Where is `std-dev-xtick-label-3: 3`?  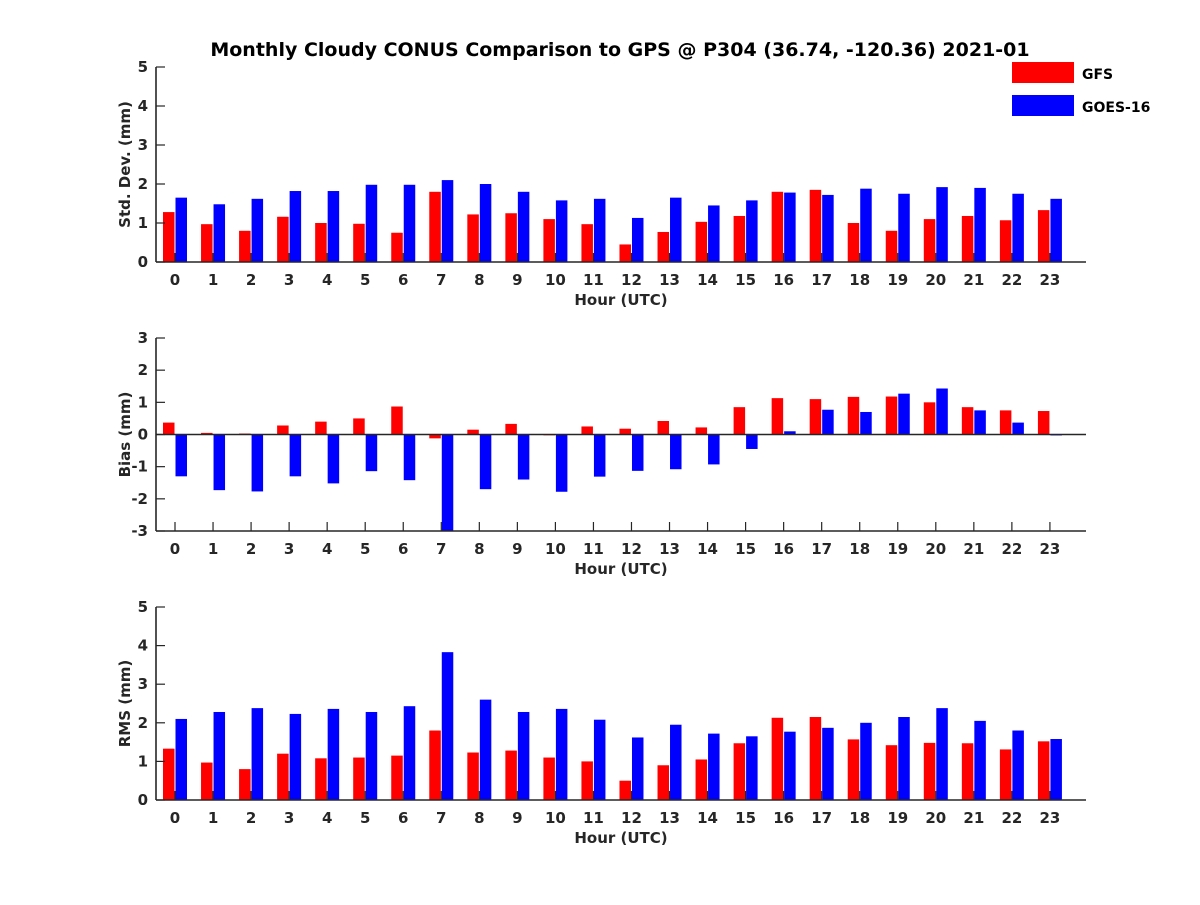
std-dev-xtick-label-3: 3 is located at coordinates (289, 280).